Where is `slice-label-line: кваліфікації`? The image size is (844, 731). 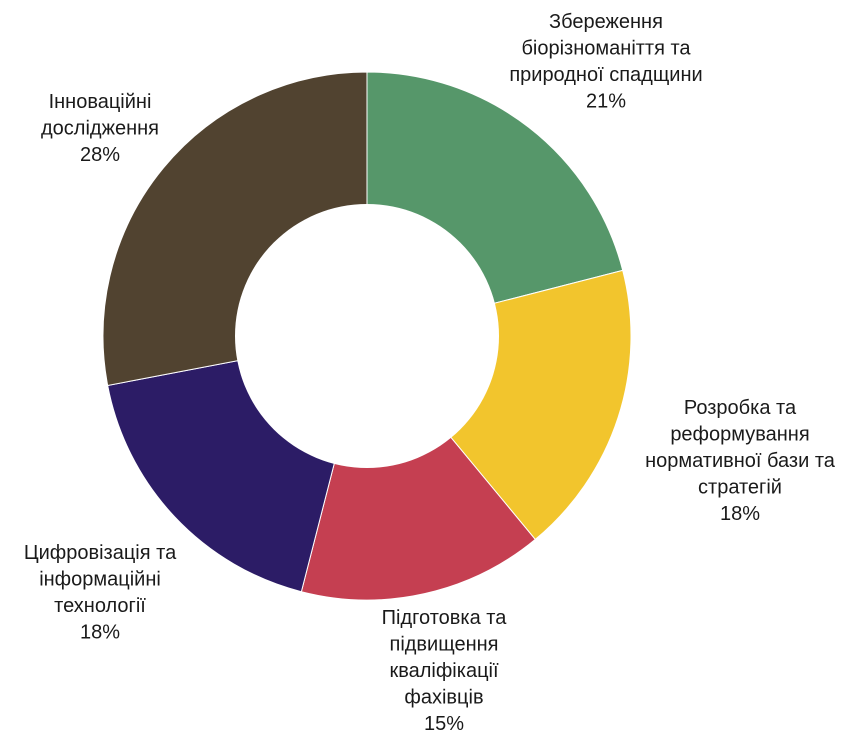
slice-label-line: кваліфікації is located at coordinates (443, 671).